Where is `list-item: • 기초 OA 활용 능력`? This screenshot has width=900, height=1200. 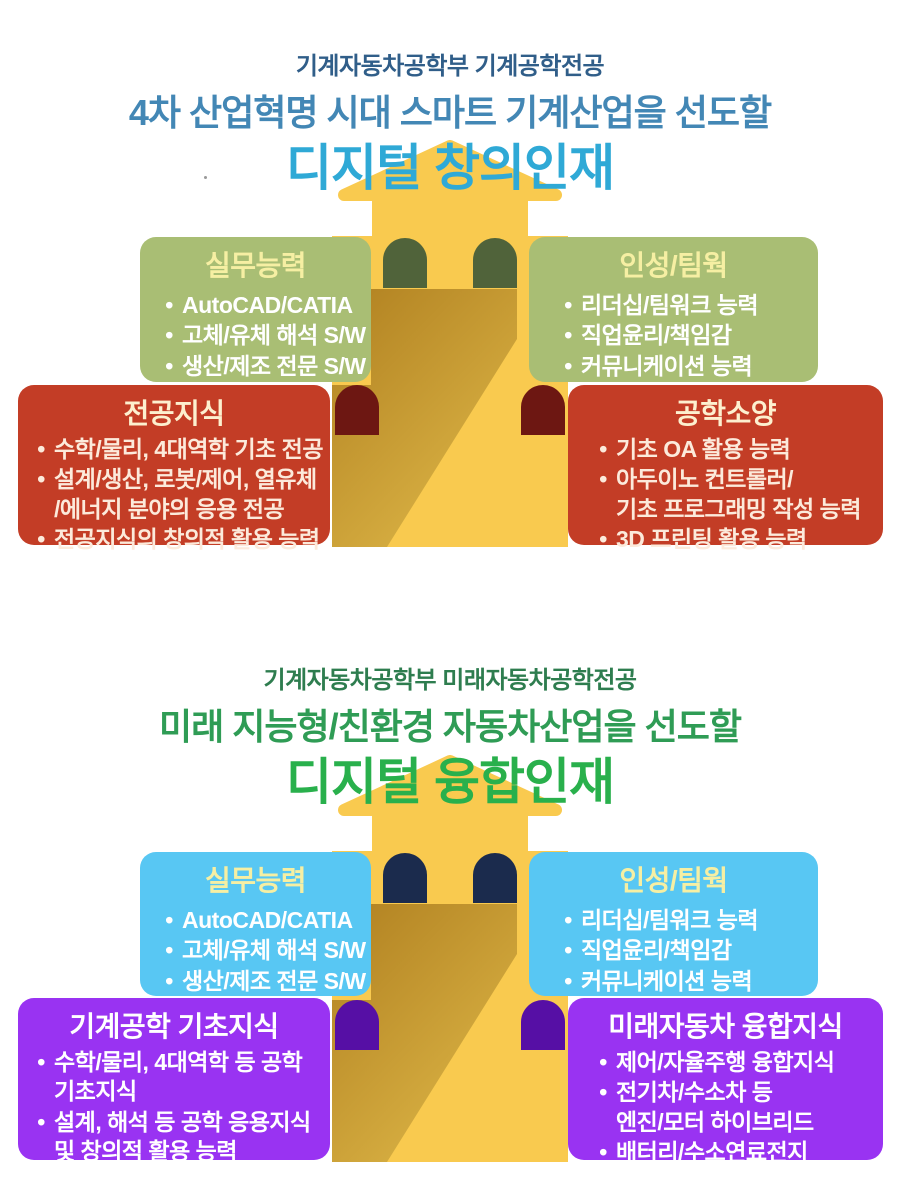
list-item: • 기초 OA 활용 능력 is located at coordinates (736, 449).